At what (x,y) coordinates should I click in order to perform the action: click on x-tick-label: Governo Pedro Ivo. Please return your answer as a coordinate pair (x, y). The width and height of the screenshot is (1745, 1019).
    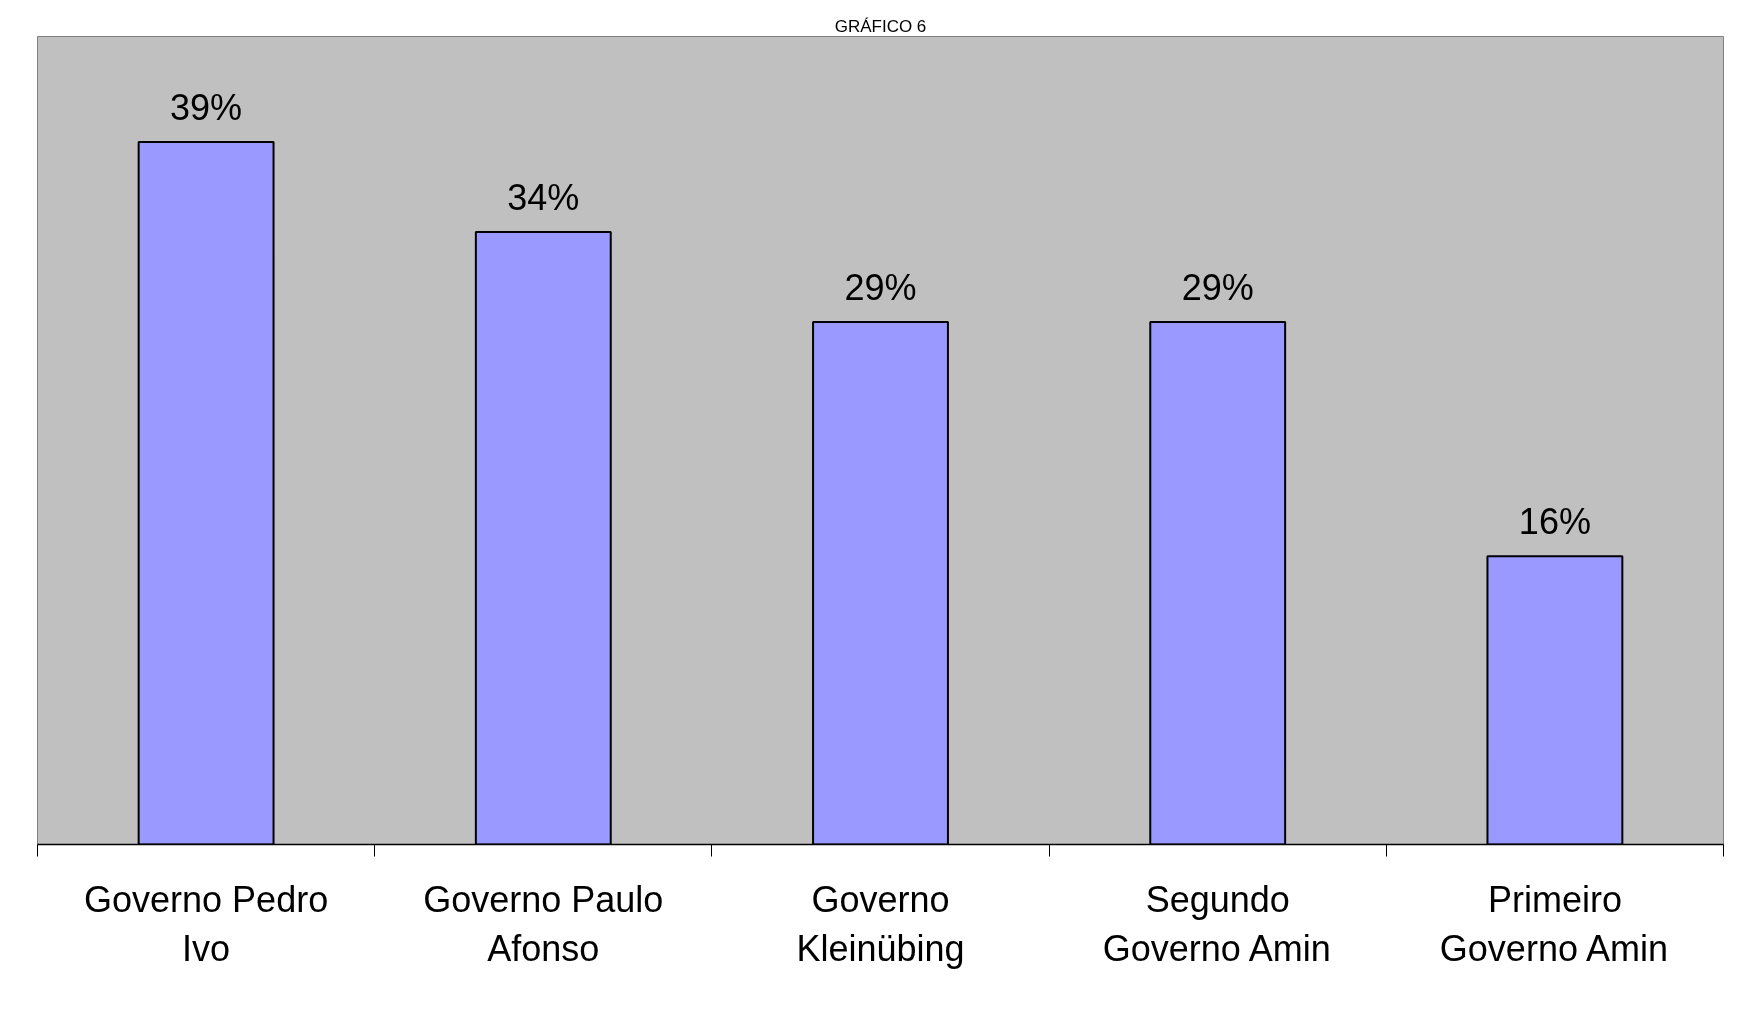
    Looking at the image, I should click on (206, 923).